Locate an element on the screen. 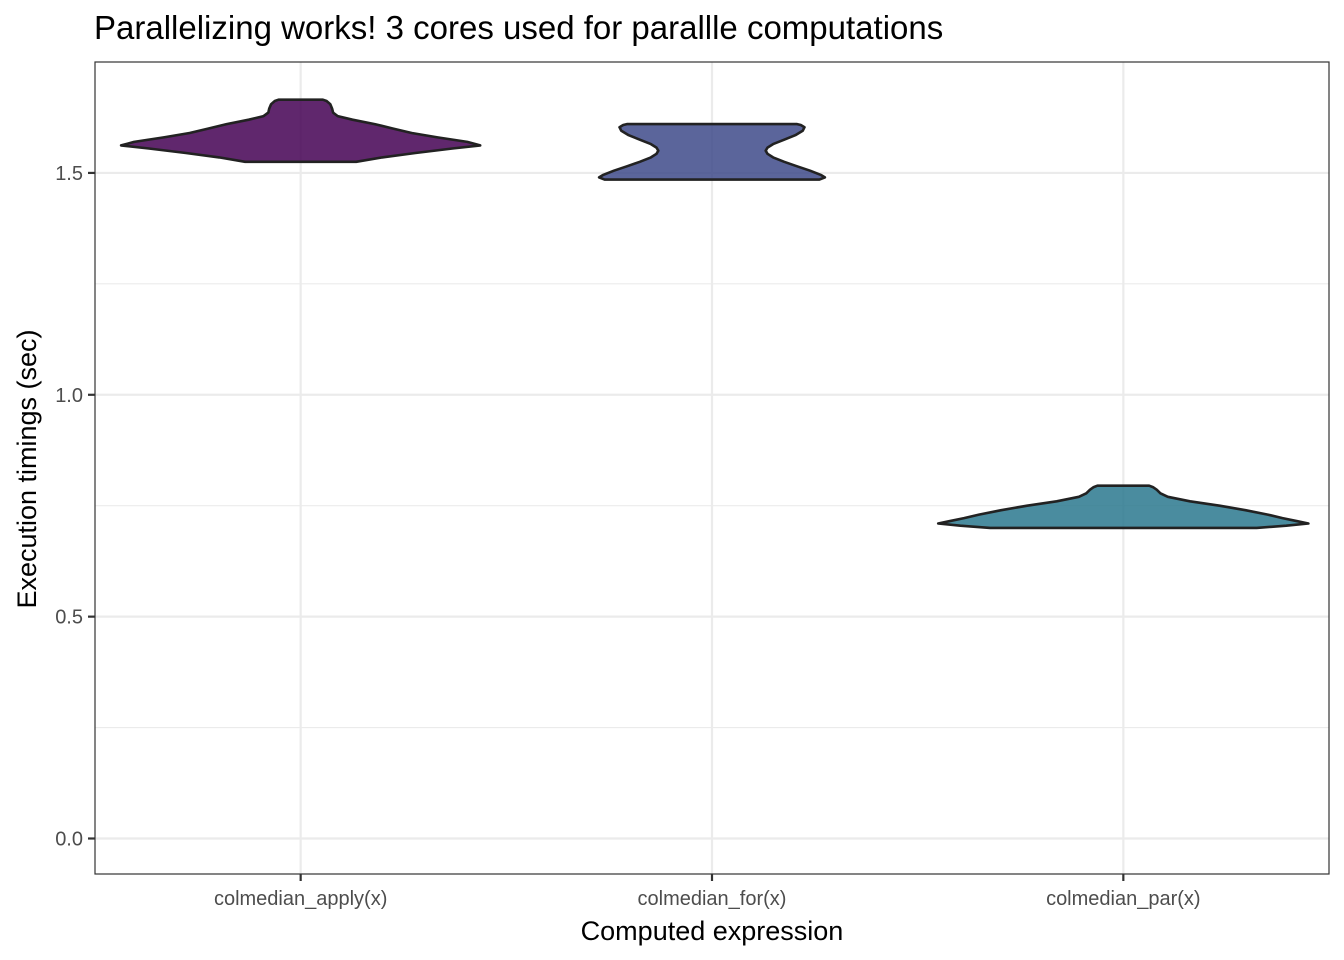  x-axis-title: Computed expression is located at coordinates (712, 931).